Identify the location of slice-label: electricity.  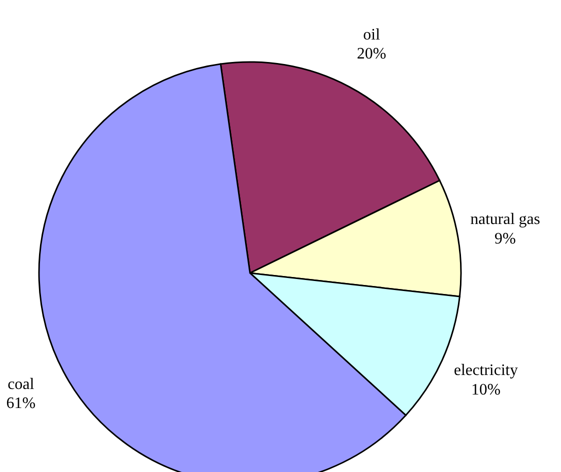
(486, 371).